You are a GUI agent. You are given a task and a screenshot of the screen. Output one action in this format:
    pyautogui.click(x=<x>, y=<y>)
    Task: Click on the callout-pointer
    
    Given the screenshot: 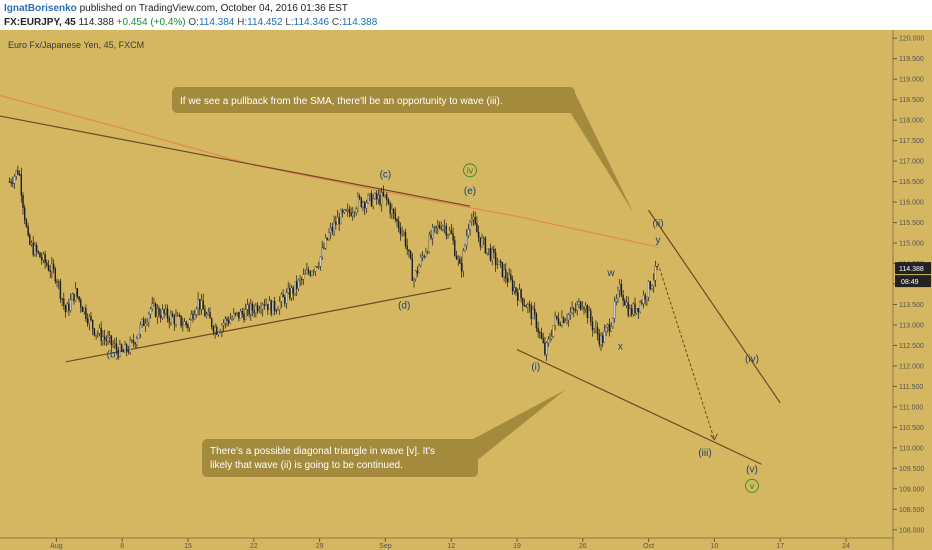 What is the action you would take?
    pyautogui.click(x=513, y=426)
    